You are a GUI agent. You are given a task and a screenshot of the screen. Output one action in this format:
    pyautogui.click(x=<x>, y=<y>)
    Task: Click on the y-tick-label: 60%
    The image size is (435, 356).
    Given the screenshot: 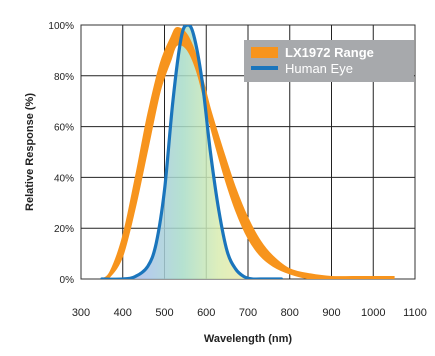 What is the action you would take?
    pyautogui.click(x=64, y=128)
    